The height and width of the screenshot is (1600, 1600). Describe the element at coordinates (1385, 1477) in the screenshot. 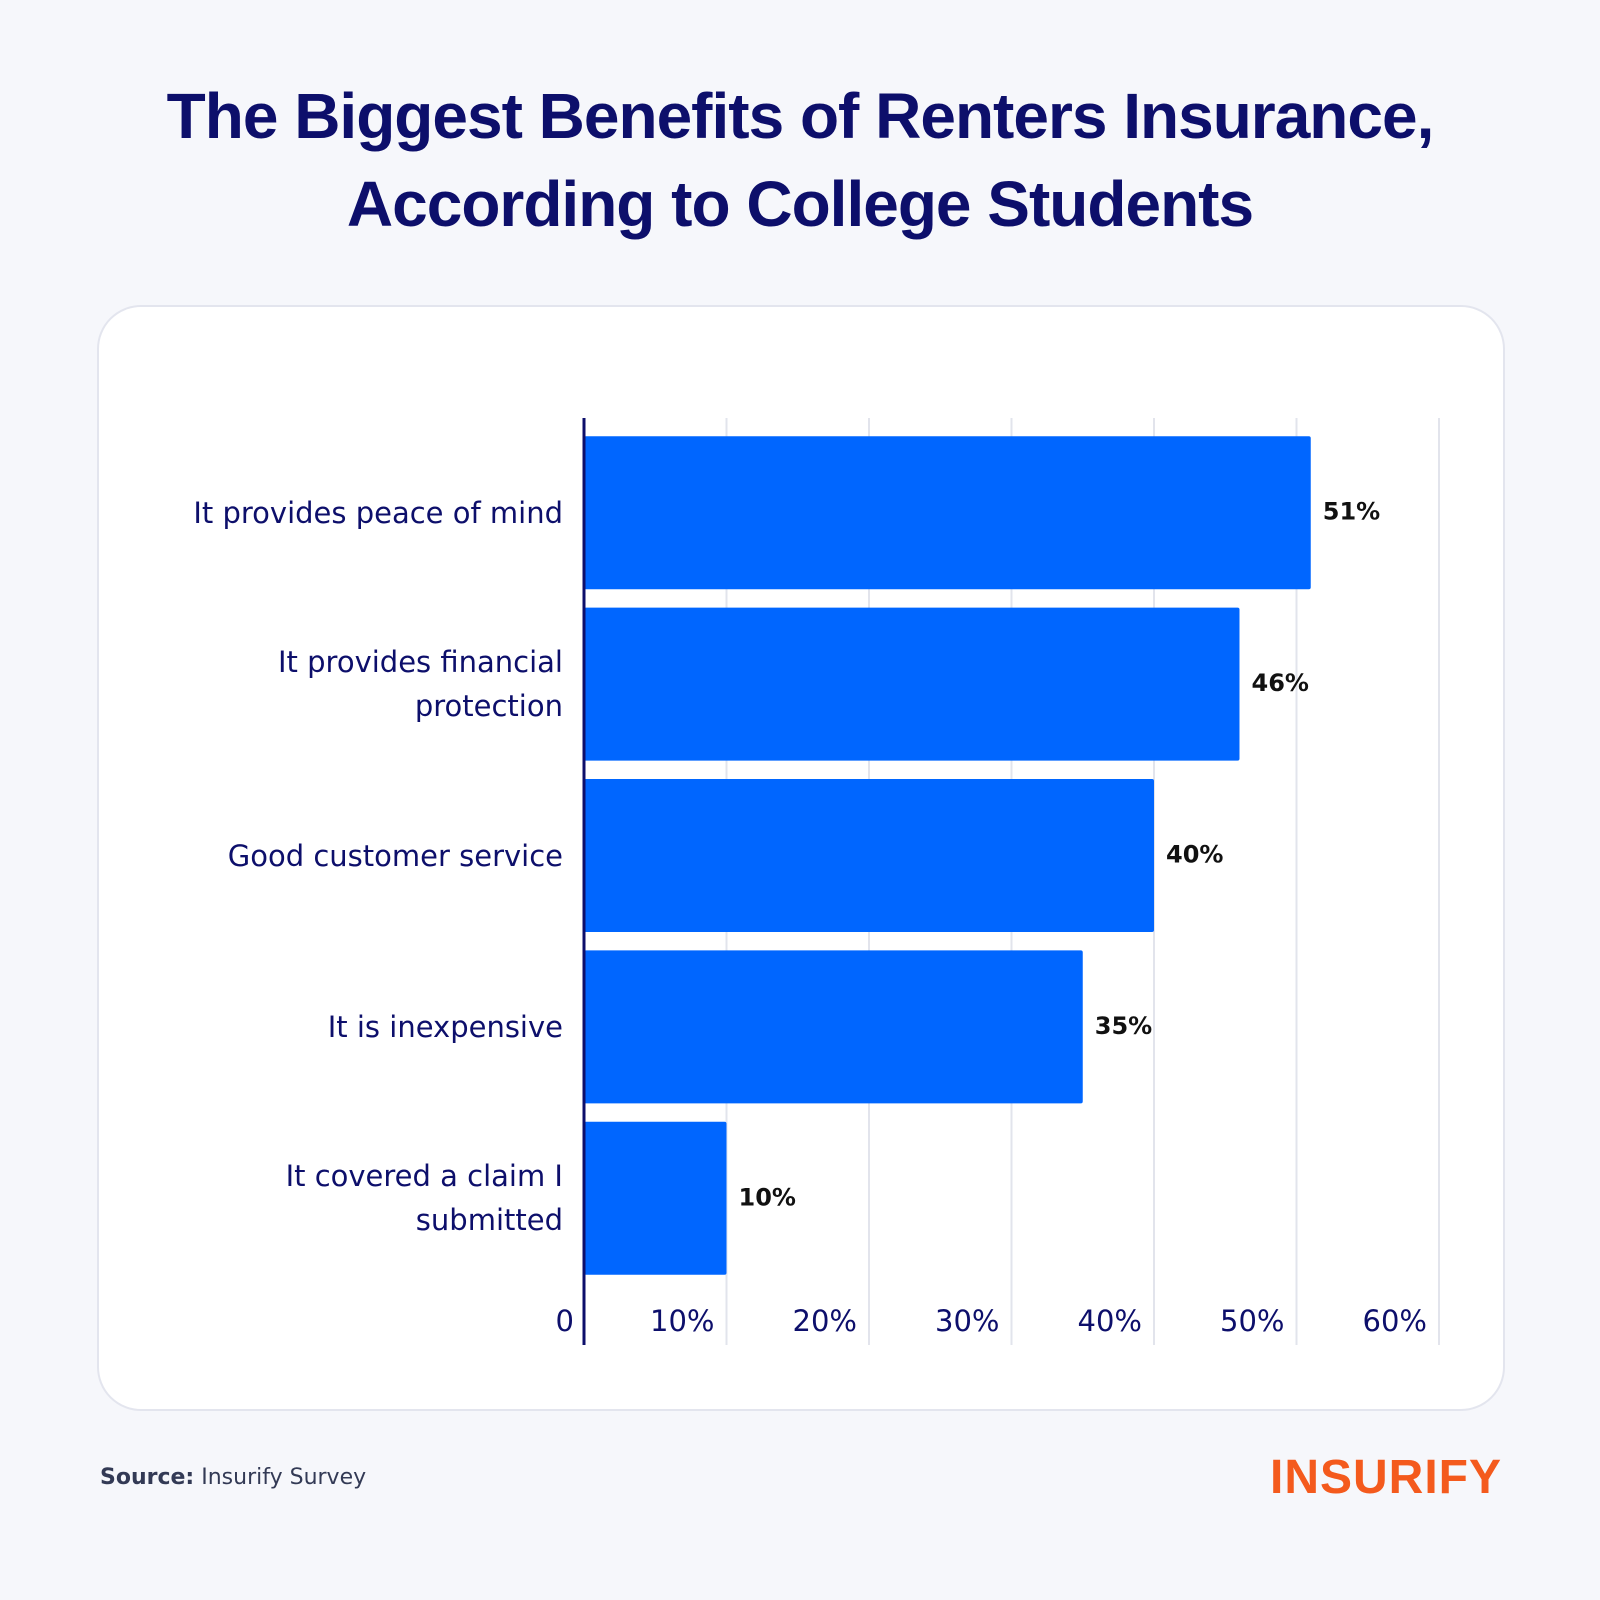

I see `brand-logo: INSURIFY` at that location.